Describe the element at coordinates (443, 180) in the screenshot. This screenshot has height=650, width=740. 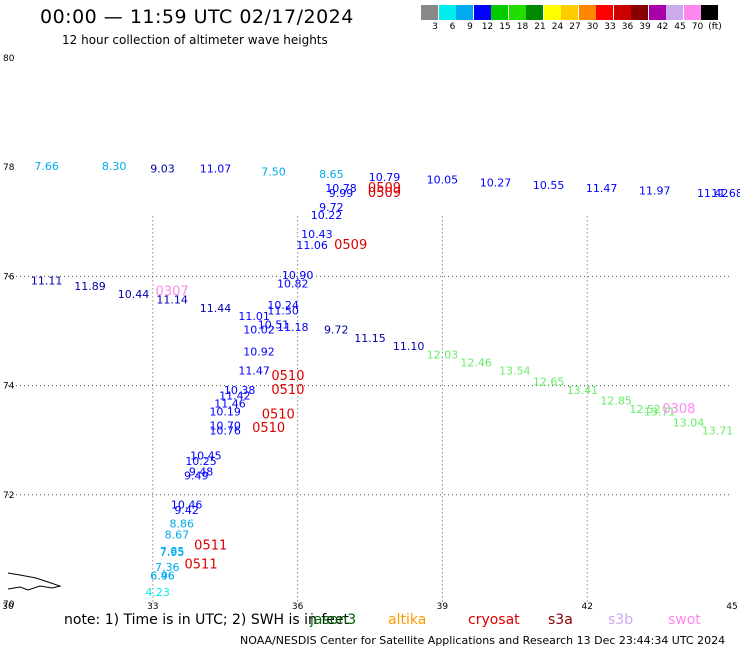
I see `wave-height-label: 10.05` at that location.